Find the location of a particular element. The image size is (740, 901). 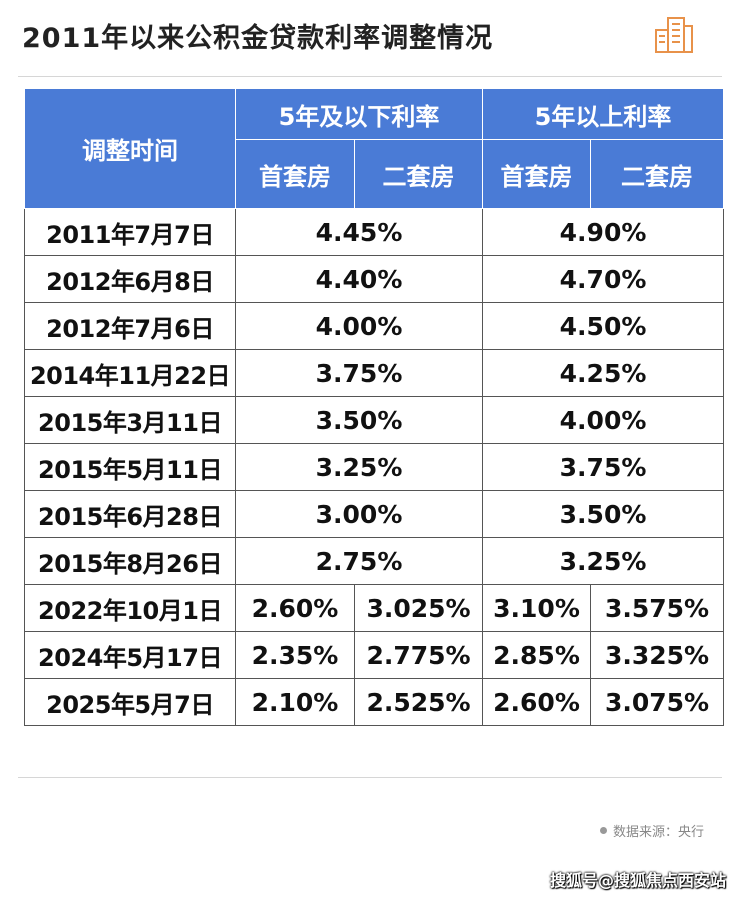

rate-long-term: 3.50% is located at coordinates (603, 514).